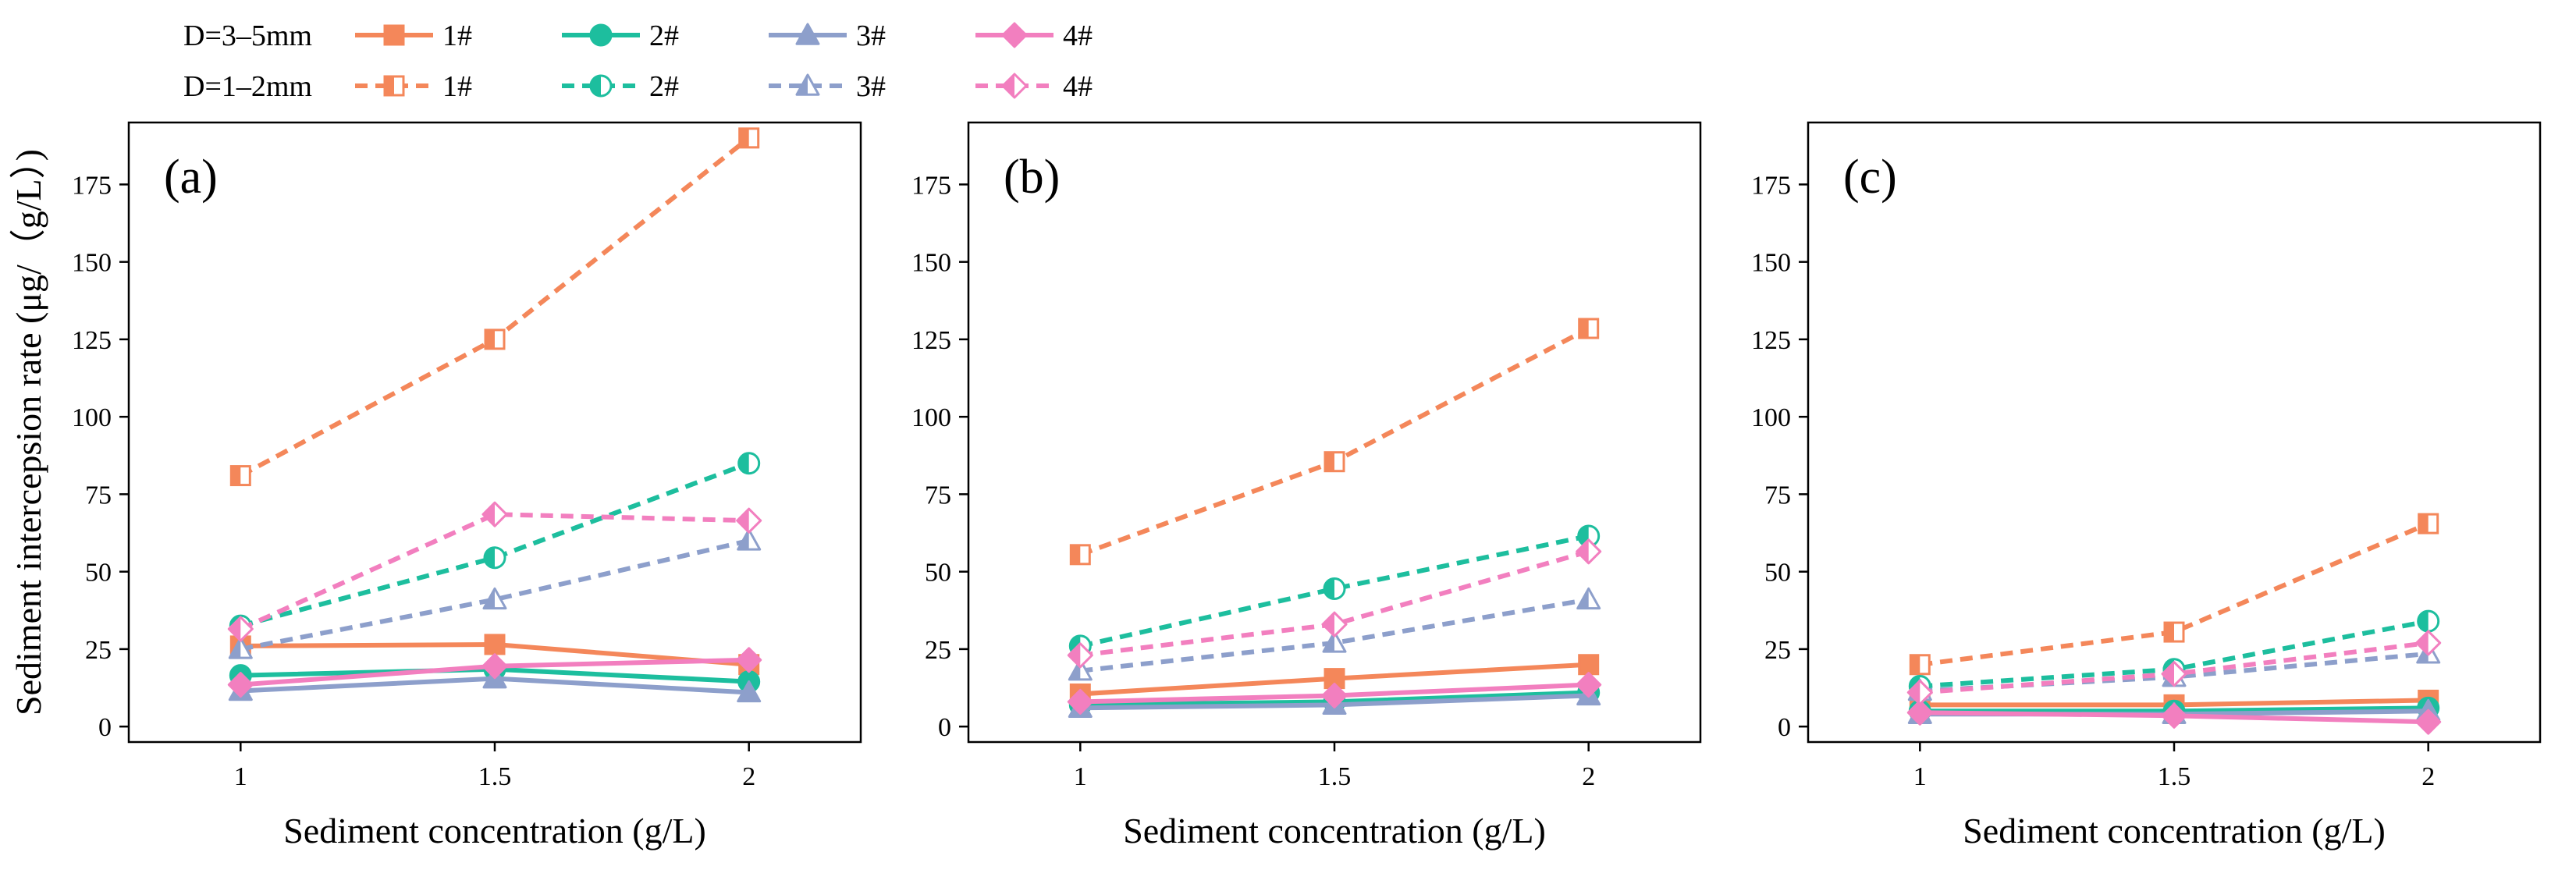 The width and height of the screenshot is (2576, 870). Describe the element at coordinates (827, 86) in the screenshot. I see `legend-entry-1-2: 3#` at that location.